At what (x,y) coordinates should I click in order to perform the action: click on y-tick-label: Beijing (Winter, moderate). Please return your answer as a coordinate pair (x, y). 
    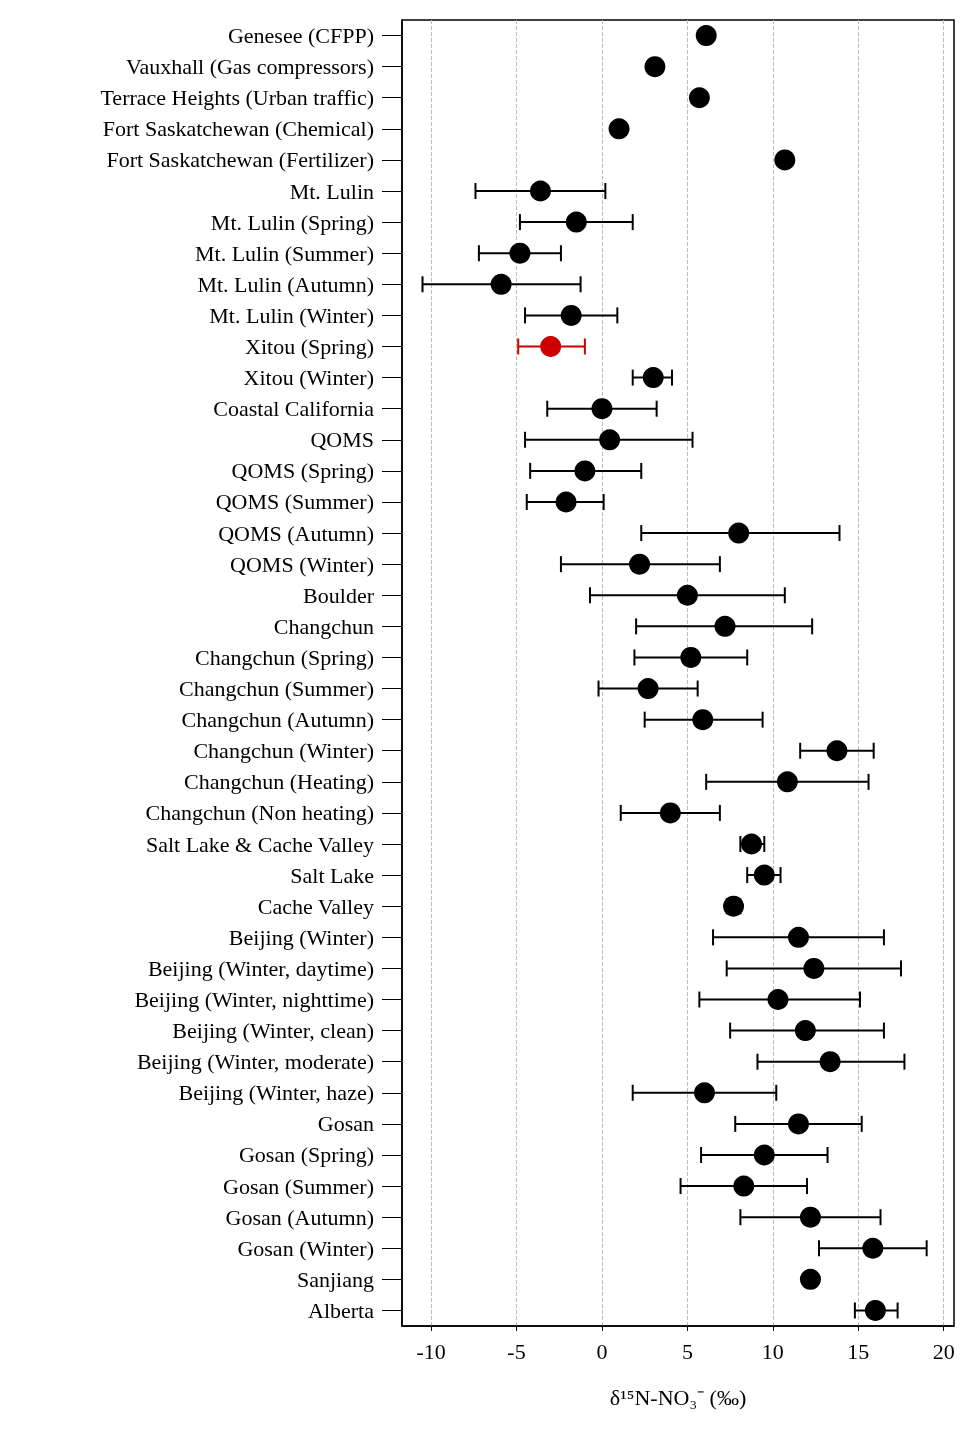
    Looking at the image, I should click on (255, 1062).